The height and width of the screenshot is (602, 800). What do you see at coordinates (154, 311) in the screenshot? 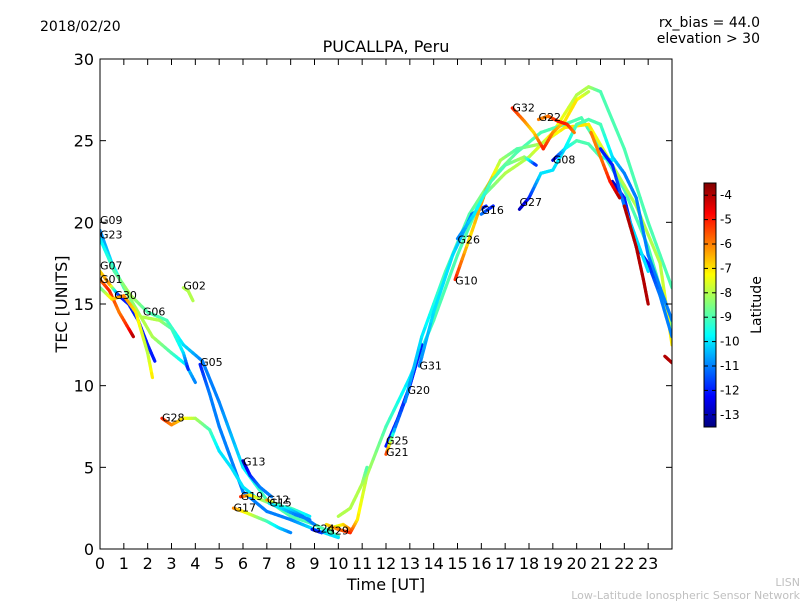
I see `satellite-label: G06` at bounding box center [154, 311].